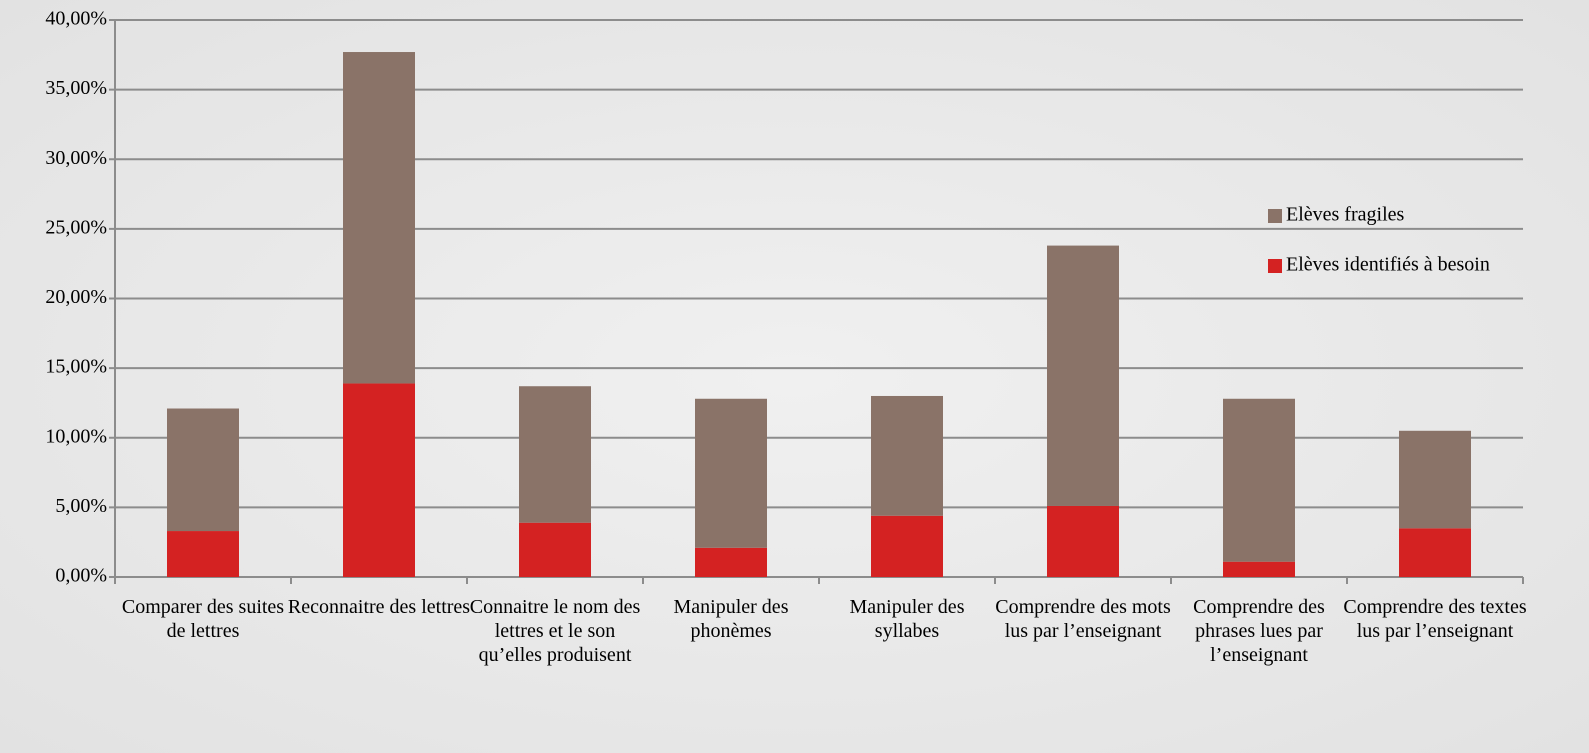  What do you see at coordinates (76, 158) in the screenshot?
I see `y-tick-label: 30,00%` at bounding box center [76, 158].